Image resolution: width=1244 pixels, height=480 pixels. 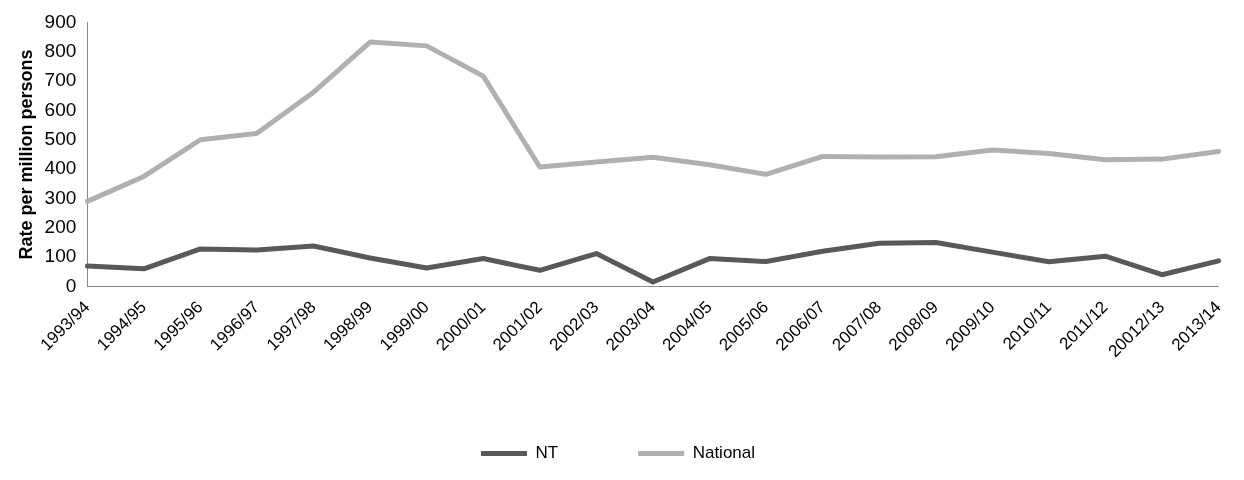 I want to click on y-tick-label: 800, so click(x=60, y=50).